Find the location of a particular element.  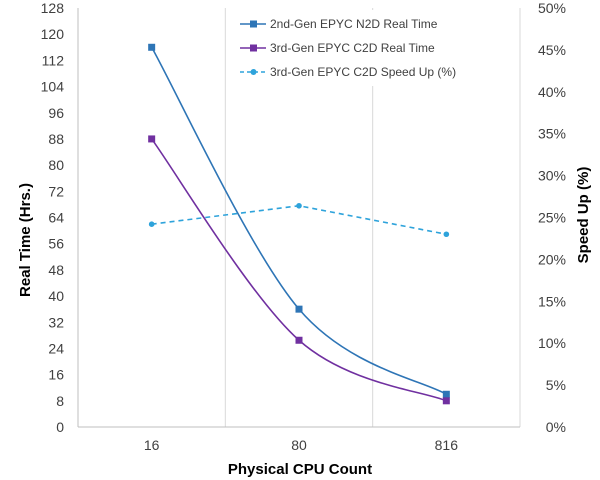

y-left-tick-label: 16 is located at coordinates (56, 375).